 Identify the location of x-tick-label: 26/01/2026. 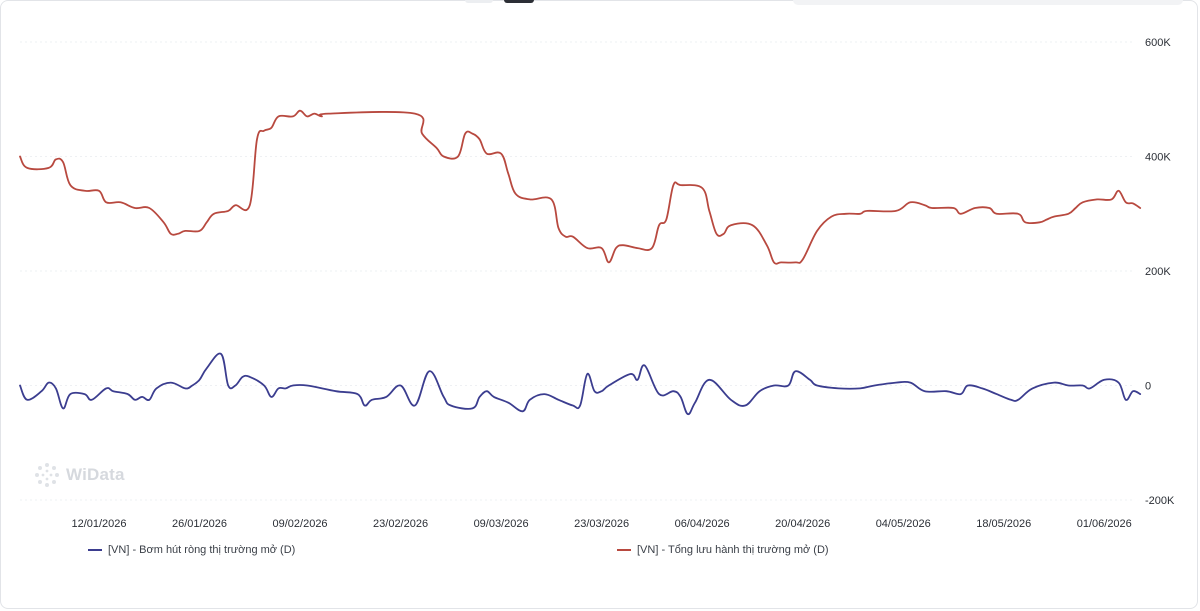
(199, 524).